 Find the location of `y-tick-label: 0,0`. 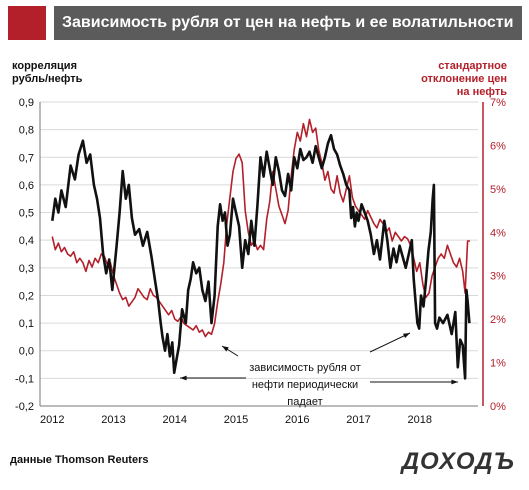

y-tick-label: 0,0 is located at coordinates (26, 352).